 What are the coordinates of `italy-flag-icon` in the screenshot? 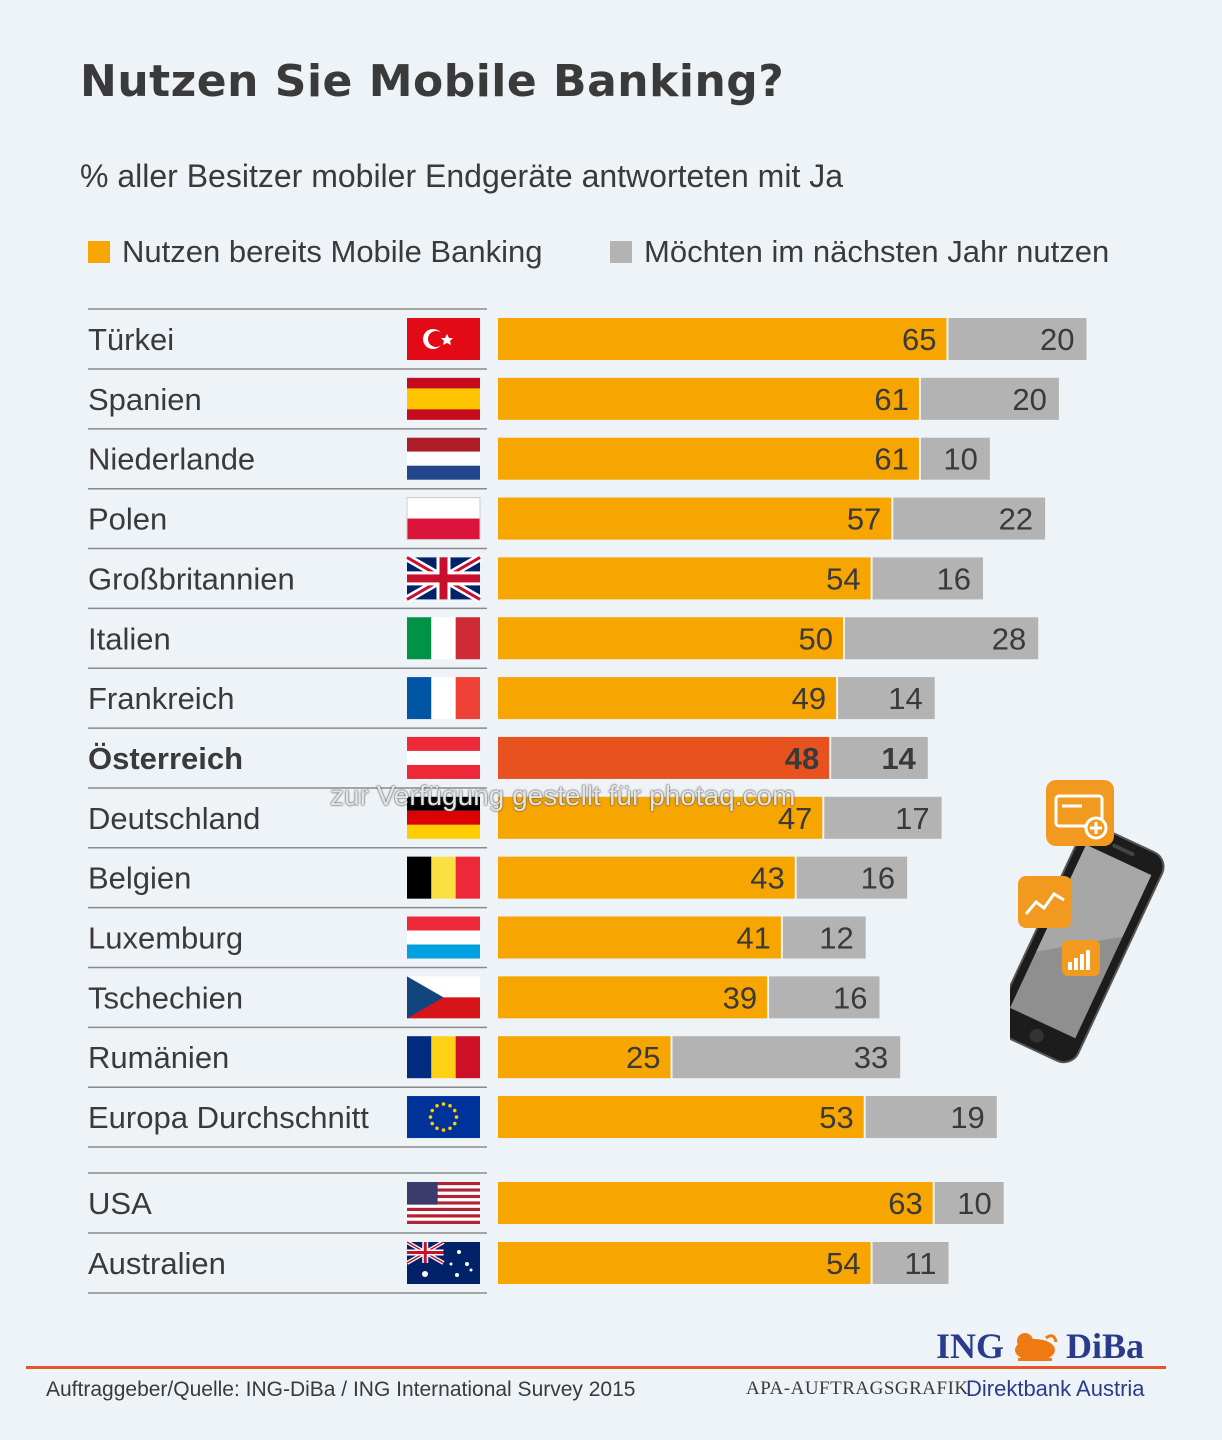 It's located at (443, 638).